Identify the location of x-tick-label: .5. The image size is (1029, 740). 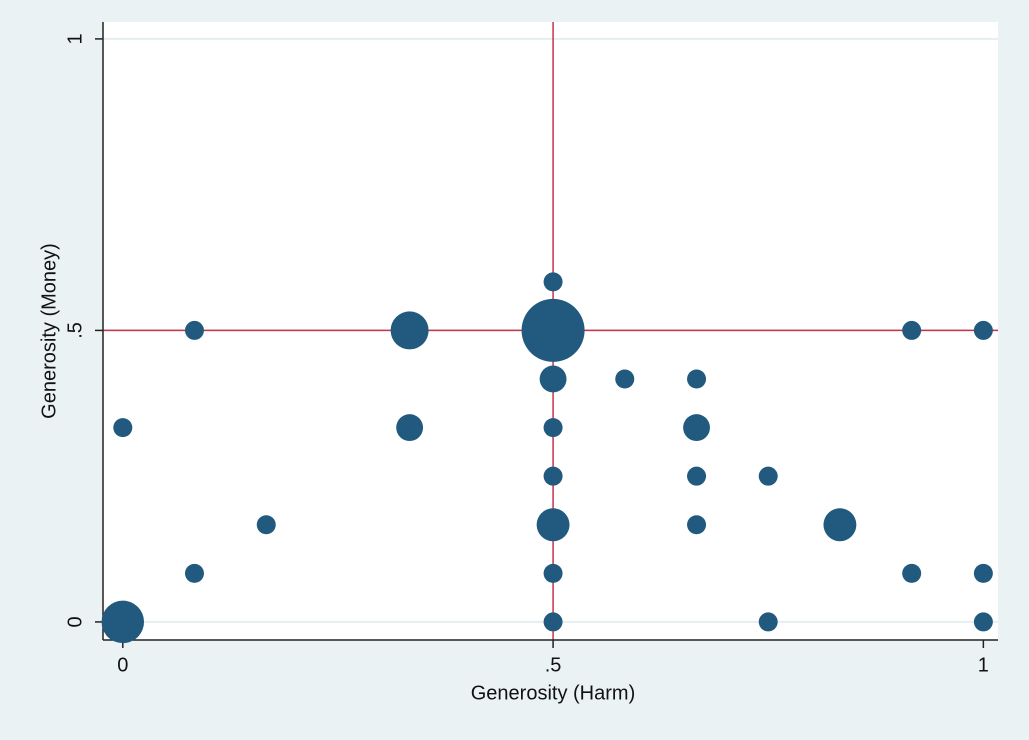
(553, 665).